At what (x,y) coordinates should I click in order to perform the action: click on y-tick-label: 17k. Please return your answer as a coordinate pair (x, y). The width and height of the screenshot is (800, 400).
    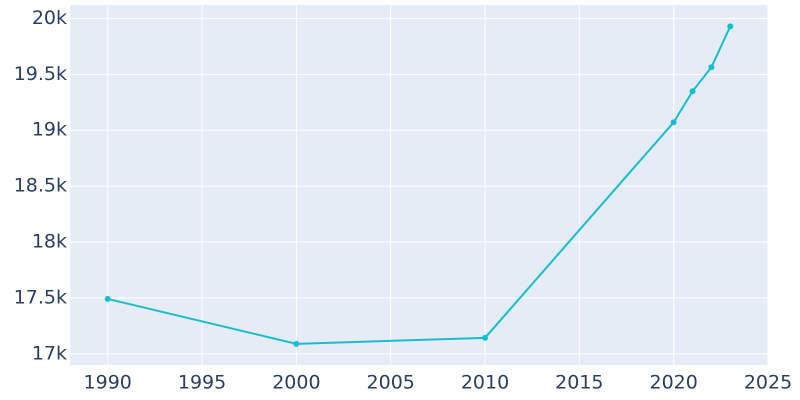
    Looking at the image, I should click on (49, 353).